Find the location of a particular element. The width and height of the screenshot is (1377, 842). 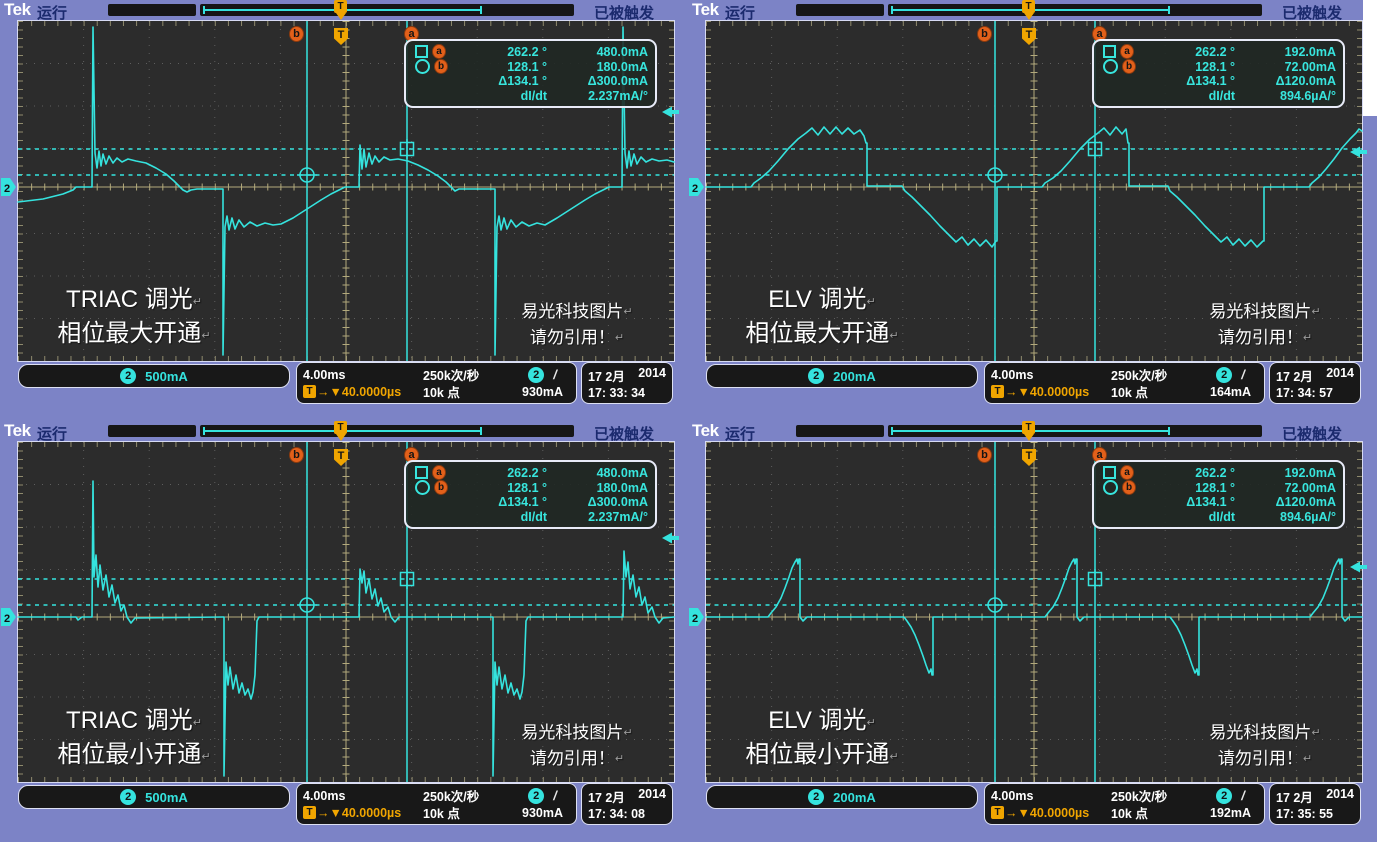

watermark: 易光科技图片↵ 请勿引用！↵ is located at coordinates (1265, 746).